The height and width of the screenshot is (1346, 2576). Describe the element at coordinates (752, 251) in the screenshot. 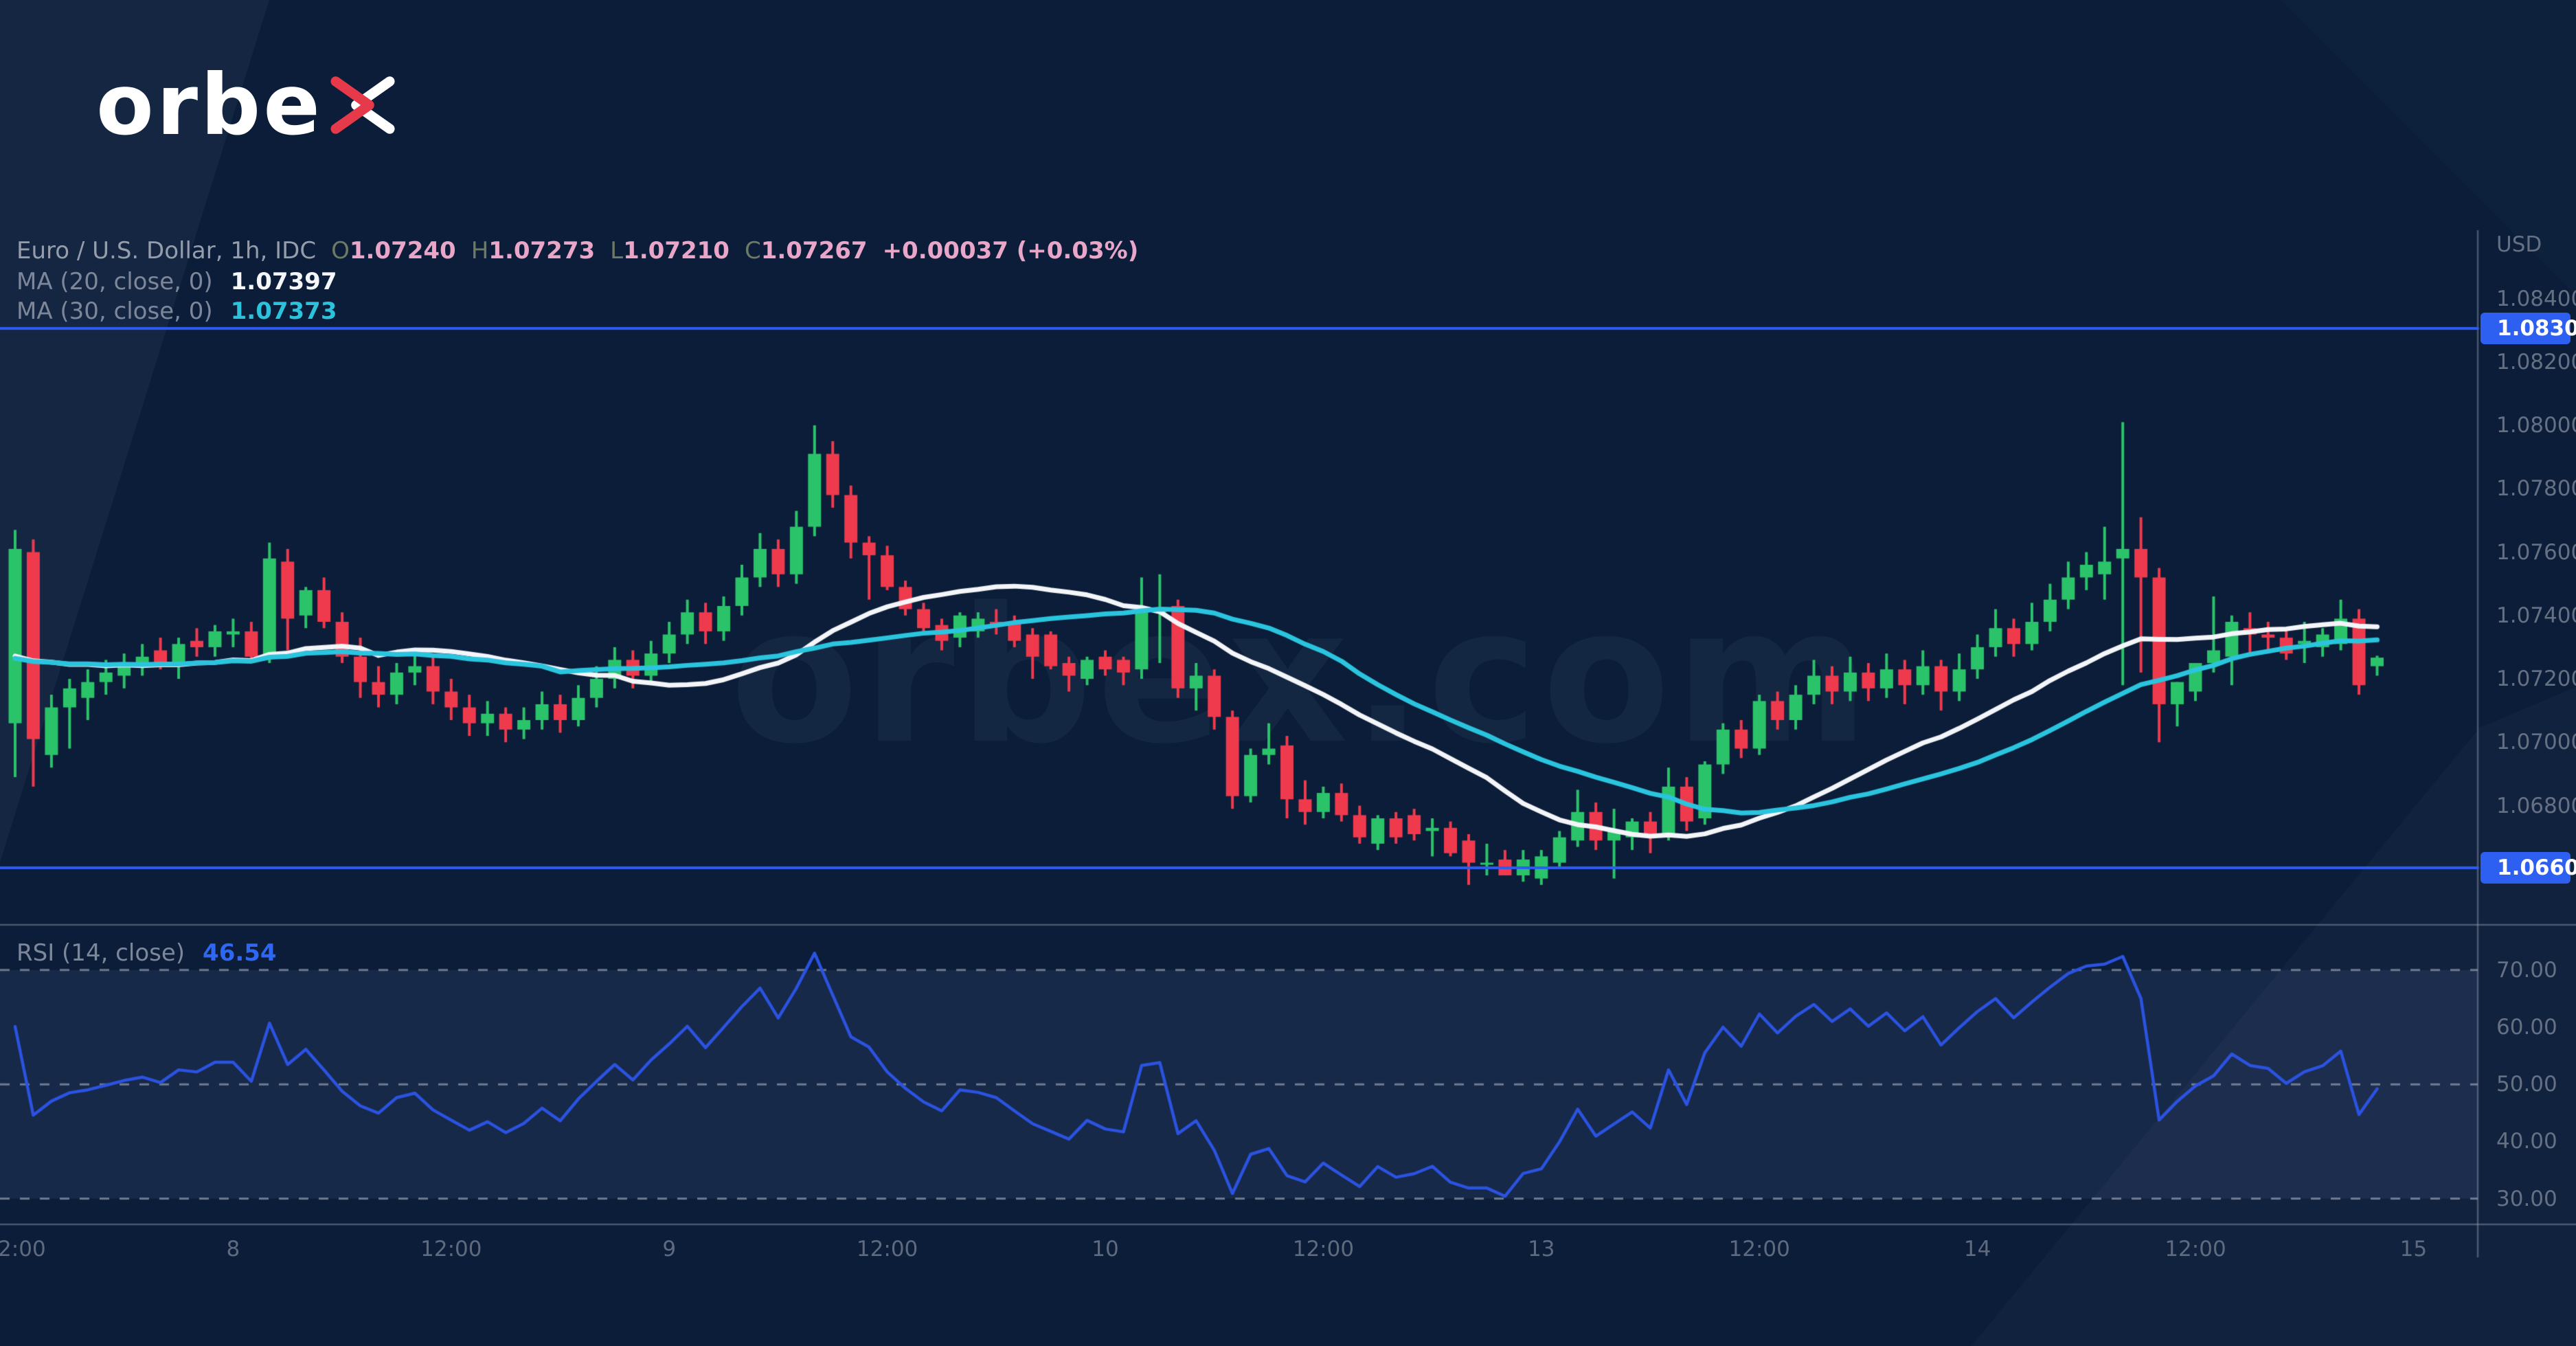

I see `close-label: C` at that location.